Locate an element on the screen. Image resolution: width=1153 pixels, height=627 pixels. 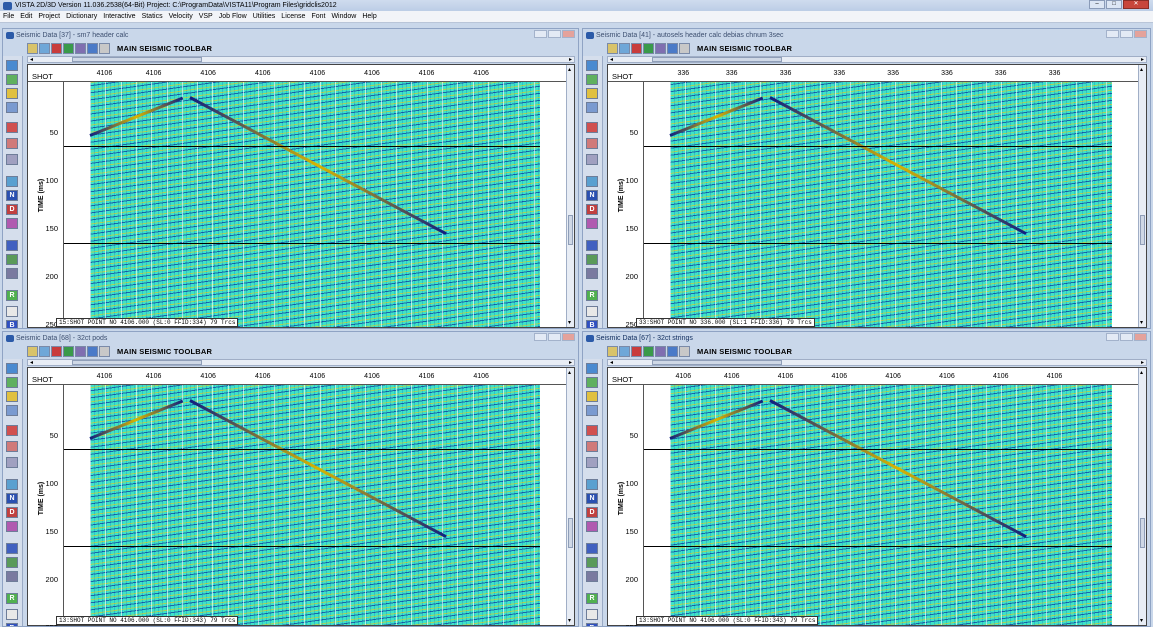
menu-font: Font is located at coordinates (318, 16).